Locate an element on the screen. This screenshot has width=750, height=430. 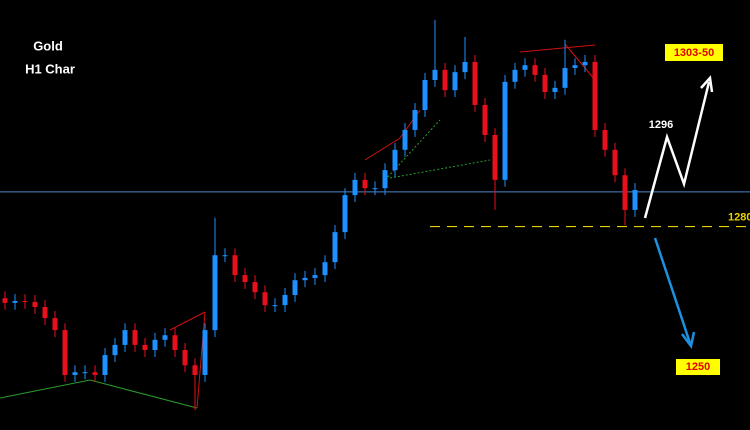
target-label: 1303-50 is located at coordinates (694, 53).